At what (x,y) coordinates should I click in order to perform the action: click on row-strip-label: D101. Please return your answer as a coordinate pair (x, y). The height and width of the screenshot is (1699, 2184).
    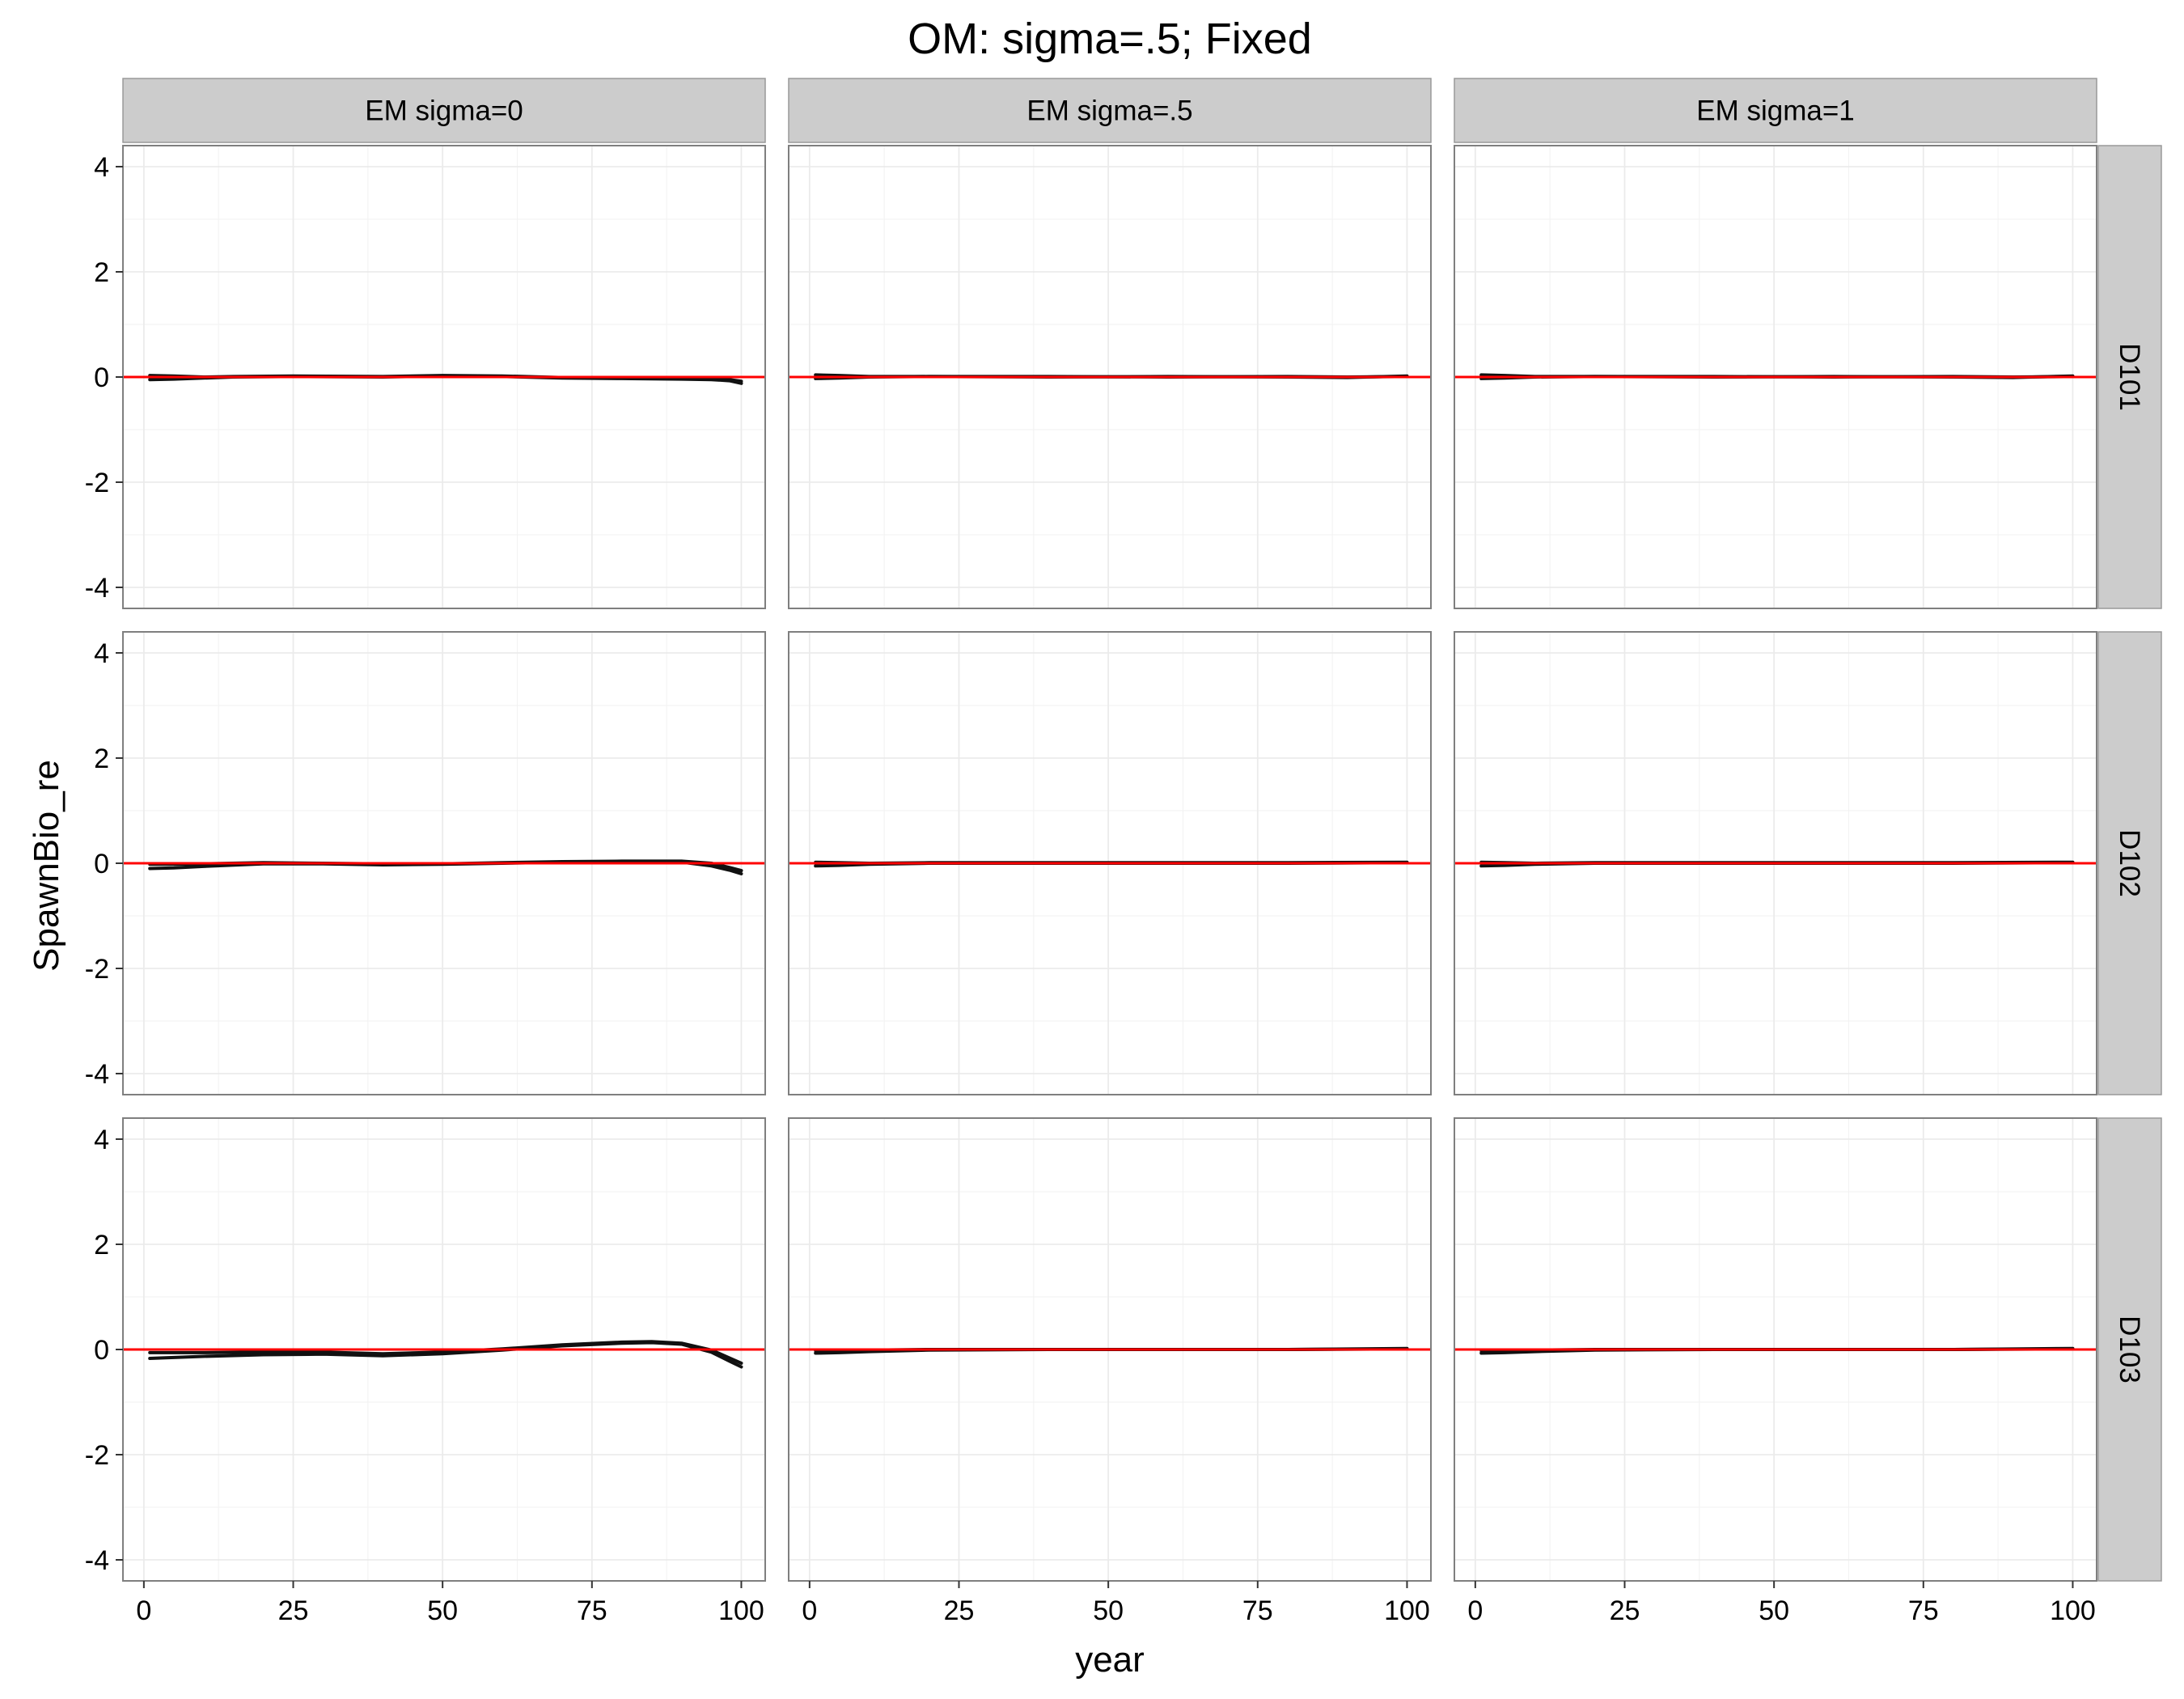
    Looking at the image, I should click on (2129, 377).